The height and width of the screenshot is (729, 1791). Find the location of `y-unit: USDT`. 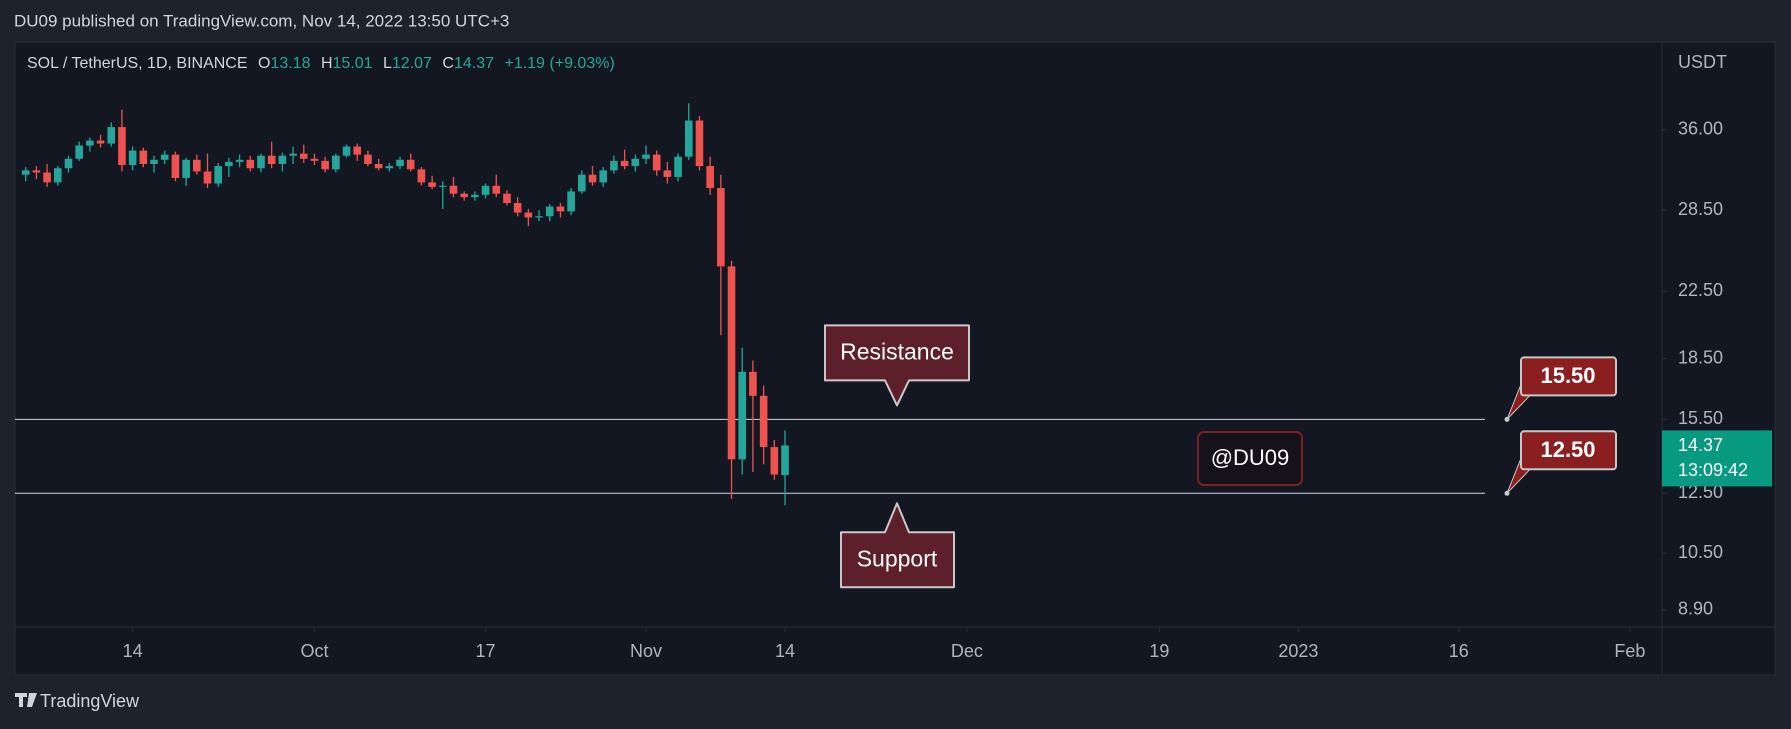

y-unit: USDT is located at coordinates (1702, 62).